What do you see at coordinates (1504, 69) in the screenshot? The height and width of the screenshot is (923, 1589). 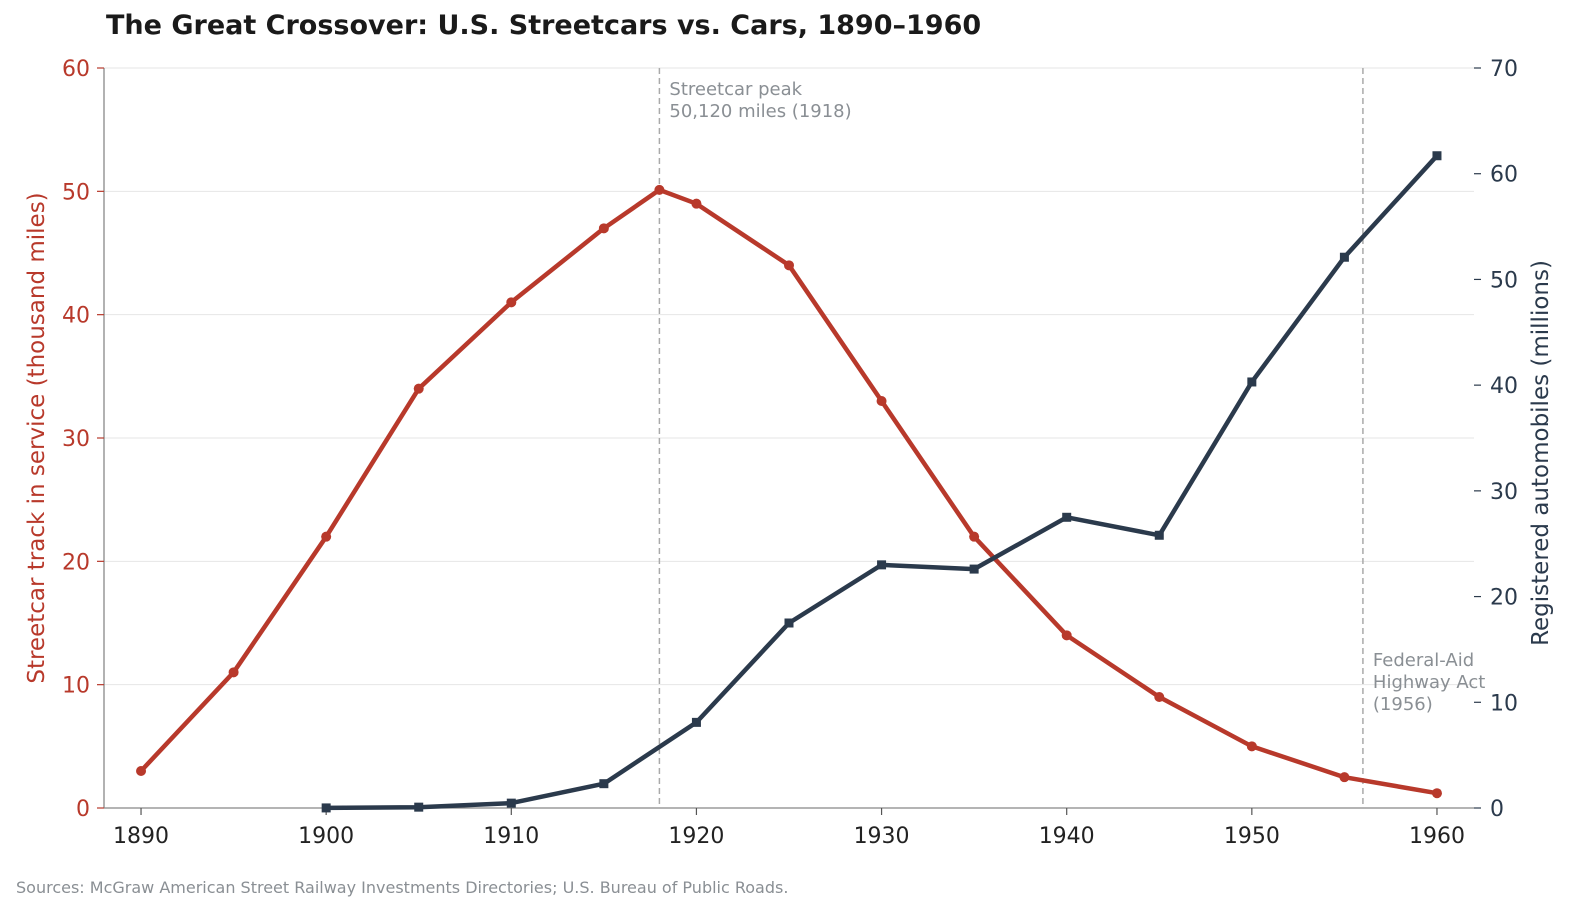 I see `right-y-tick-label: 70` at bounding box center [1504, 69].